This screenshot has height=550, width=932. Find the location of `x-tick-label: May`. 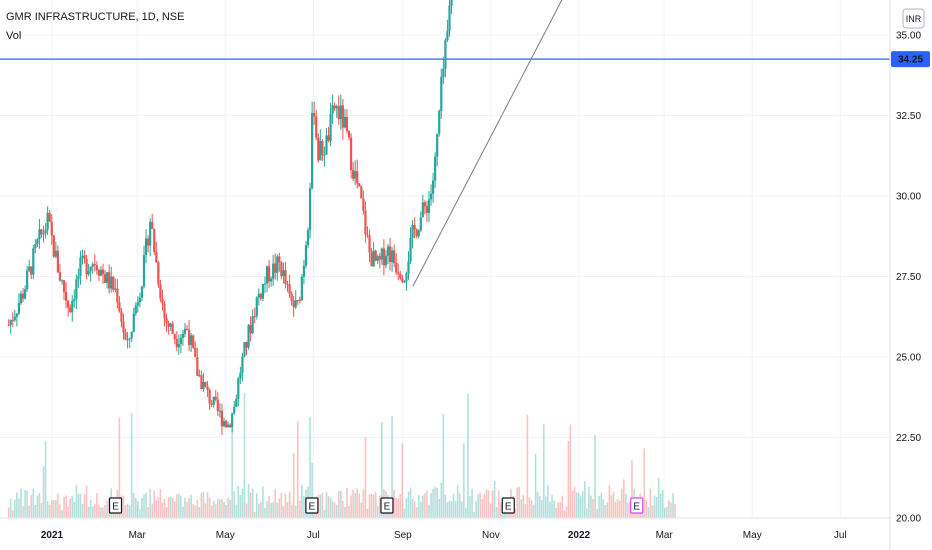

x-tick-label: May is located at coordinates (225, 535).